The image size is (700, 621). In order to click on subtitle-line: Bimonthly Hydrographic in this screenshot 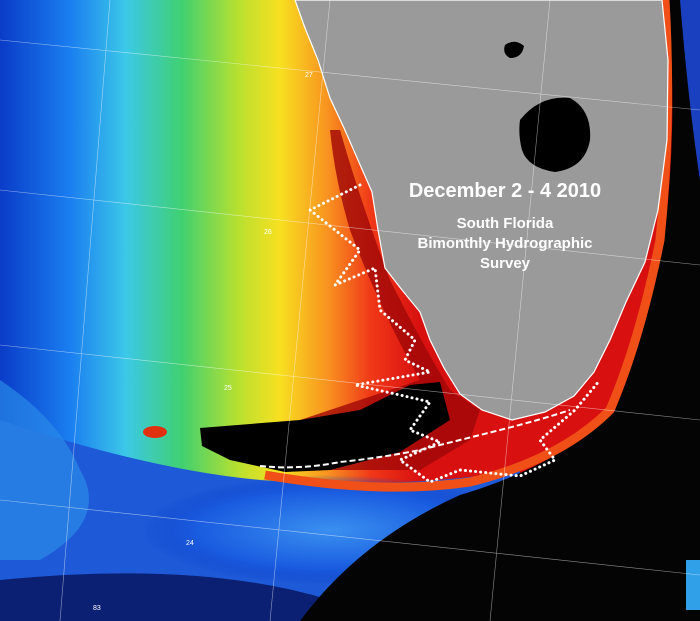, I will do `click(504, 243)`.